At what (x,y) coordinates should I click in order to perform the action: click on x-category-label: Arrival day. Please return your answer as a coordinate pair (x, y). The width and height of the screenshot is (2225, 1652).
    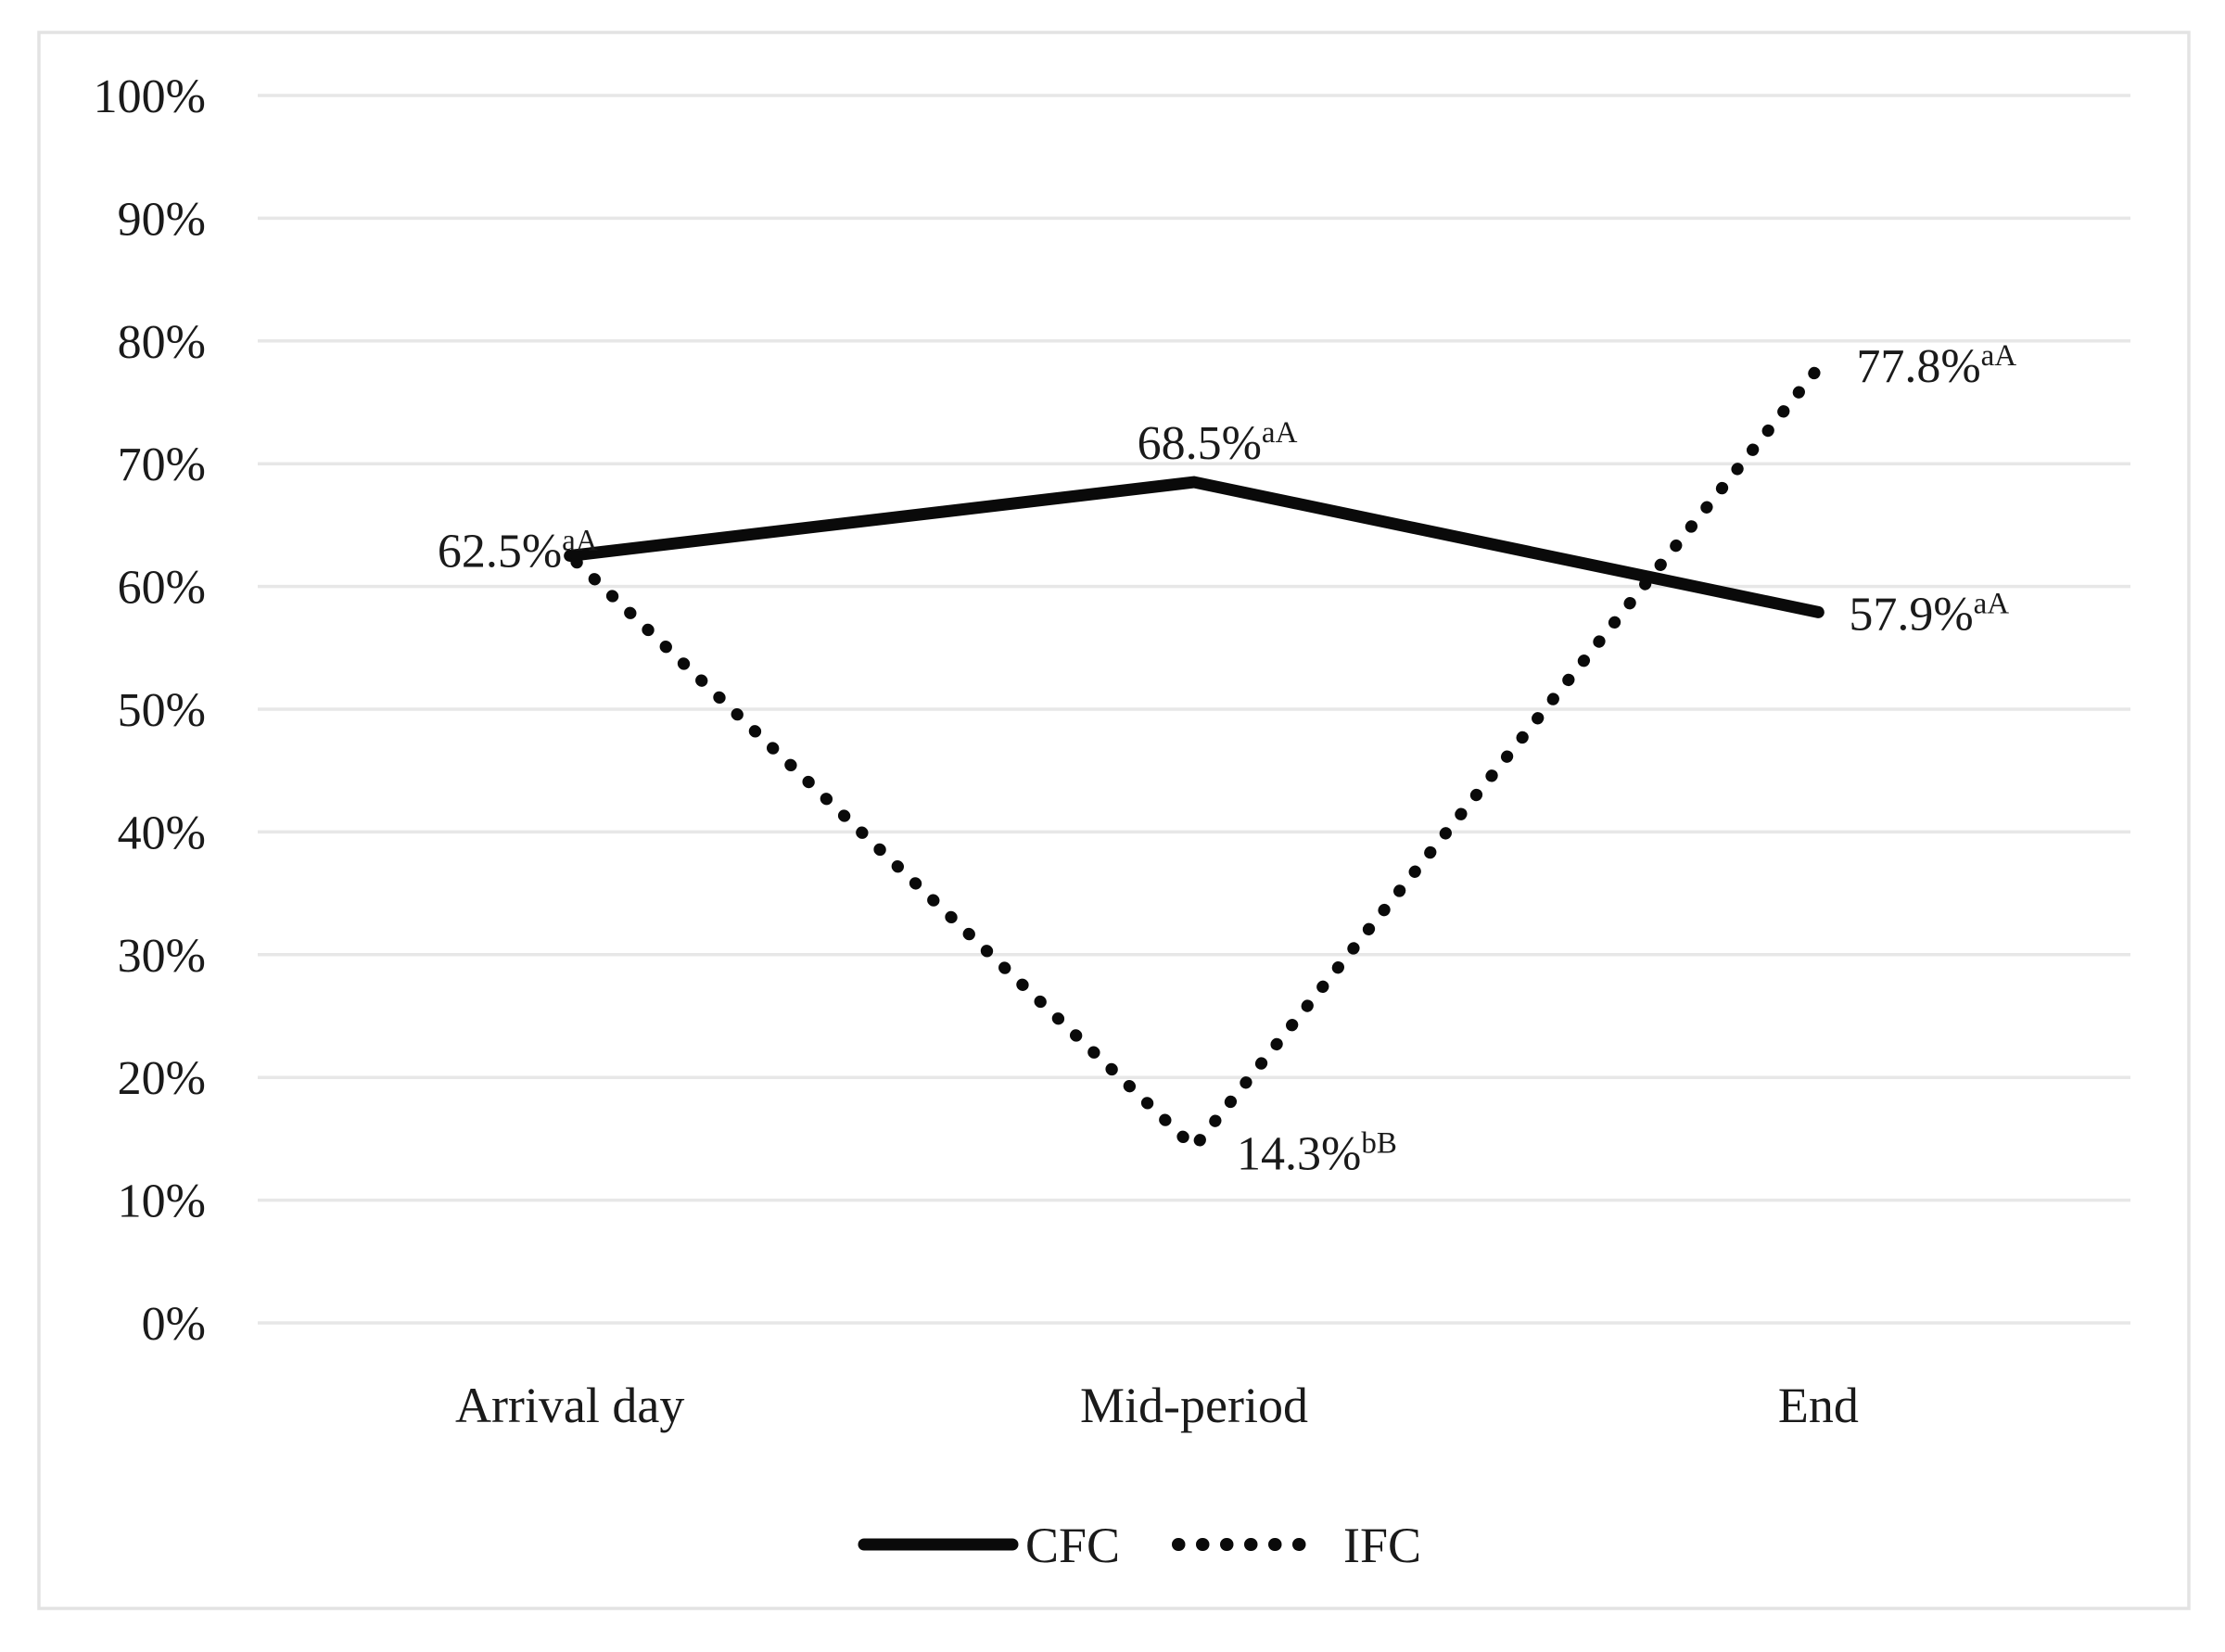
    Looking at the image, I should click on (569, 1406).